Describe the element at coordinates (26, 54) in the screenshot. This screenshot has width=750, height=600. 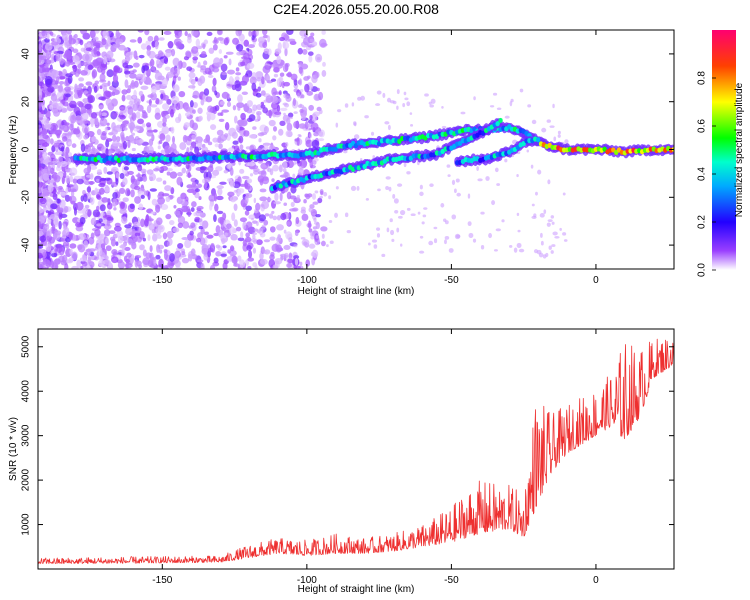
I see `y-tick-label: 40` at that location.